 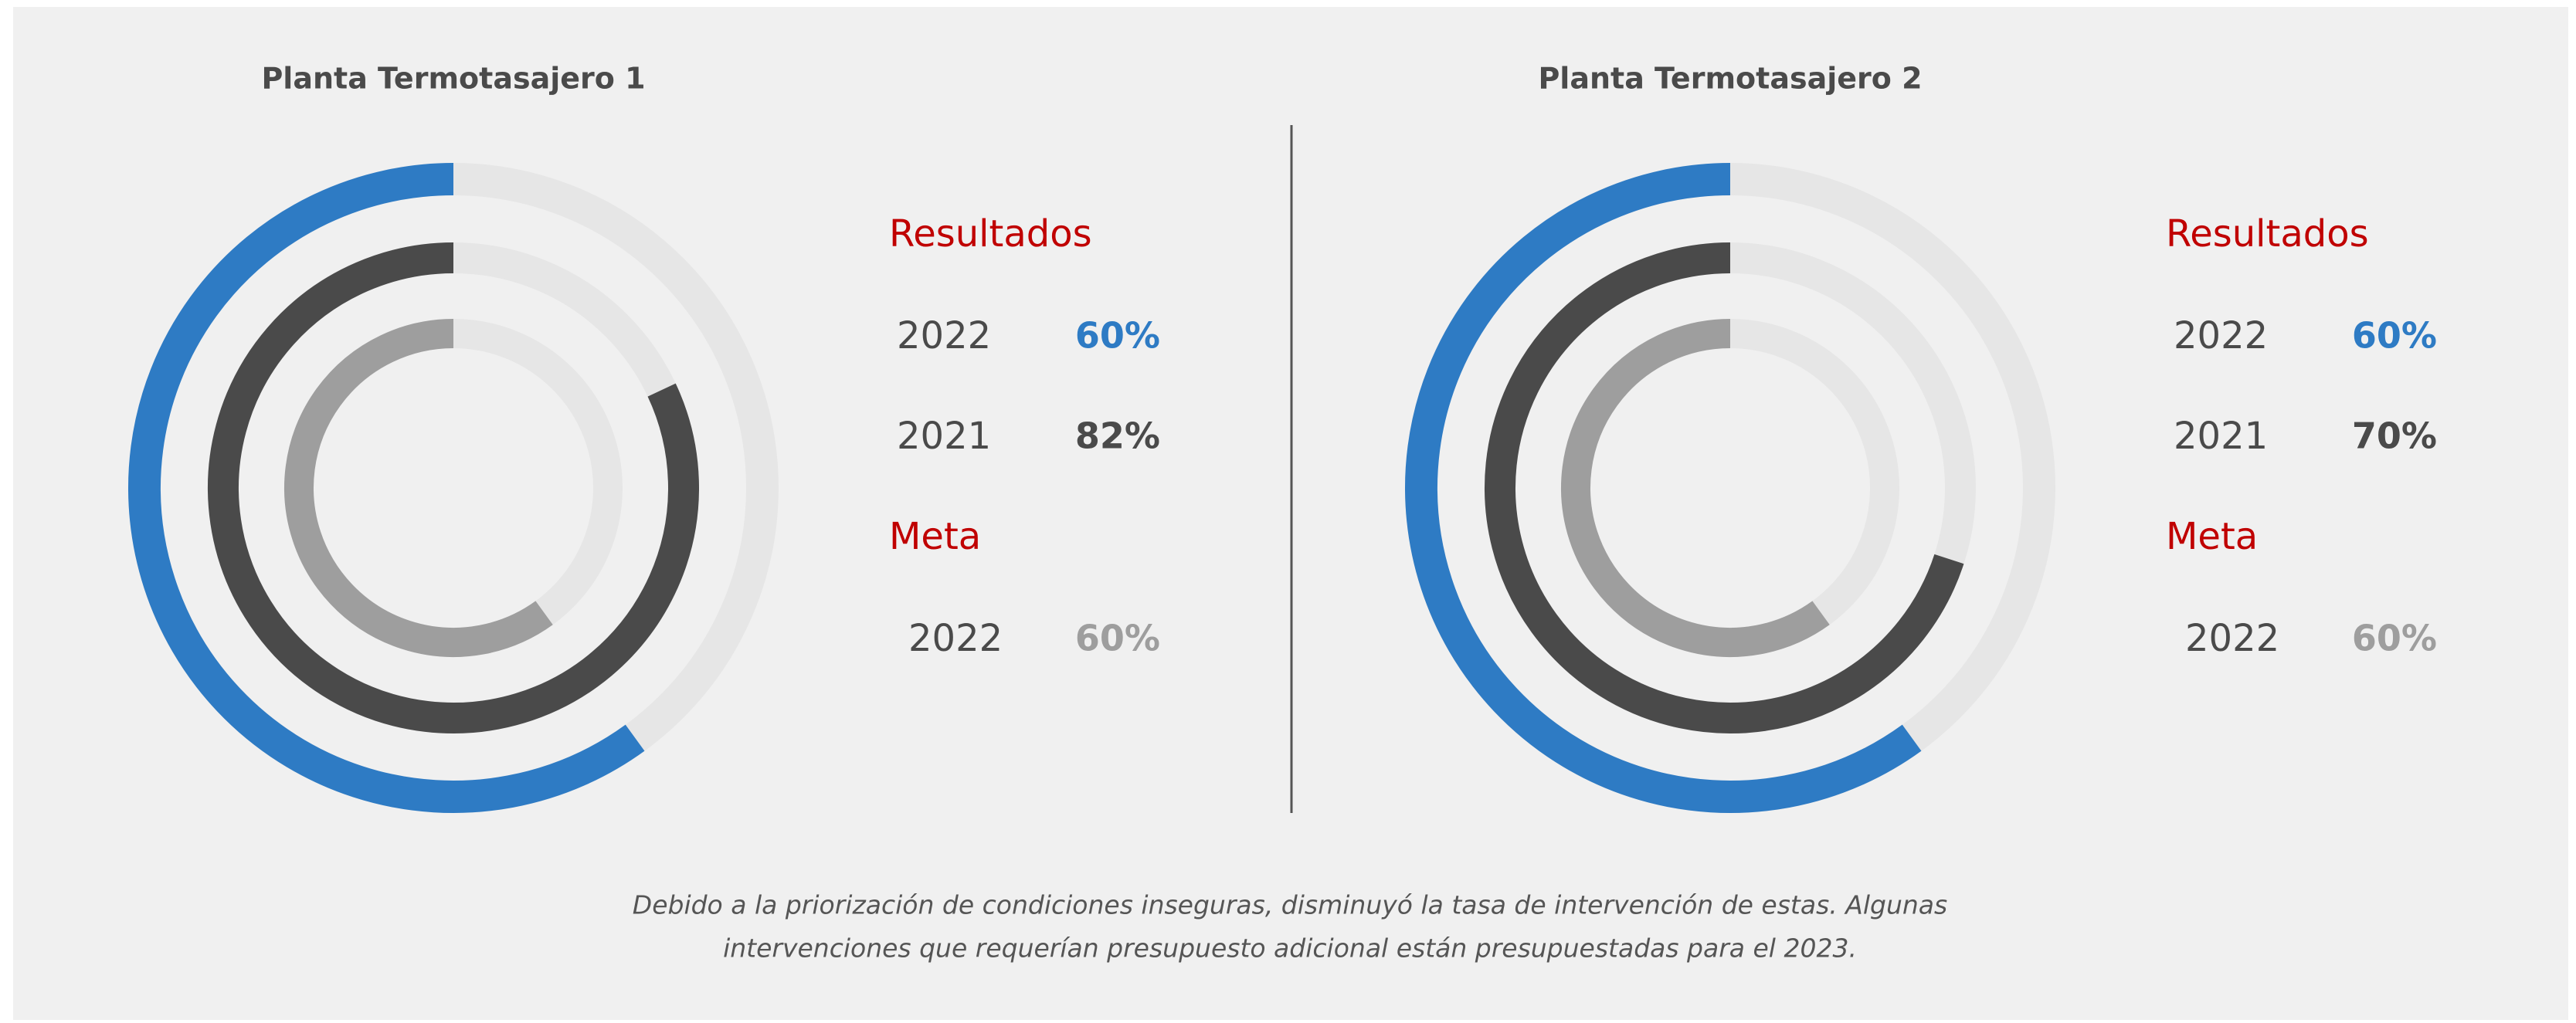 I want to click on chart-title: Planta Termotasajero 1, so click(x=453, y=79).